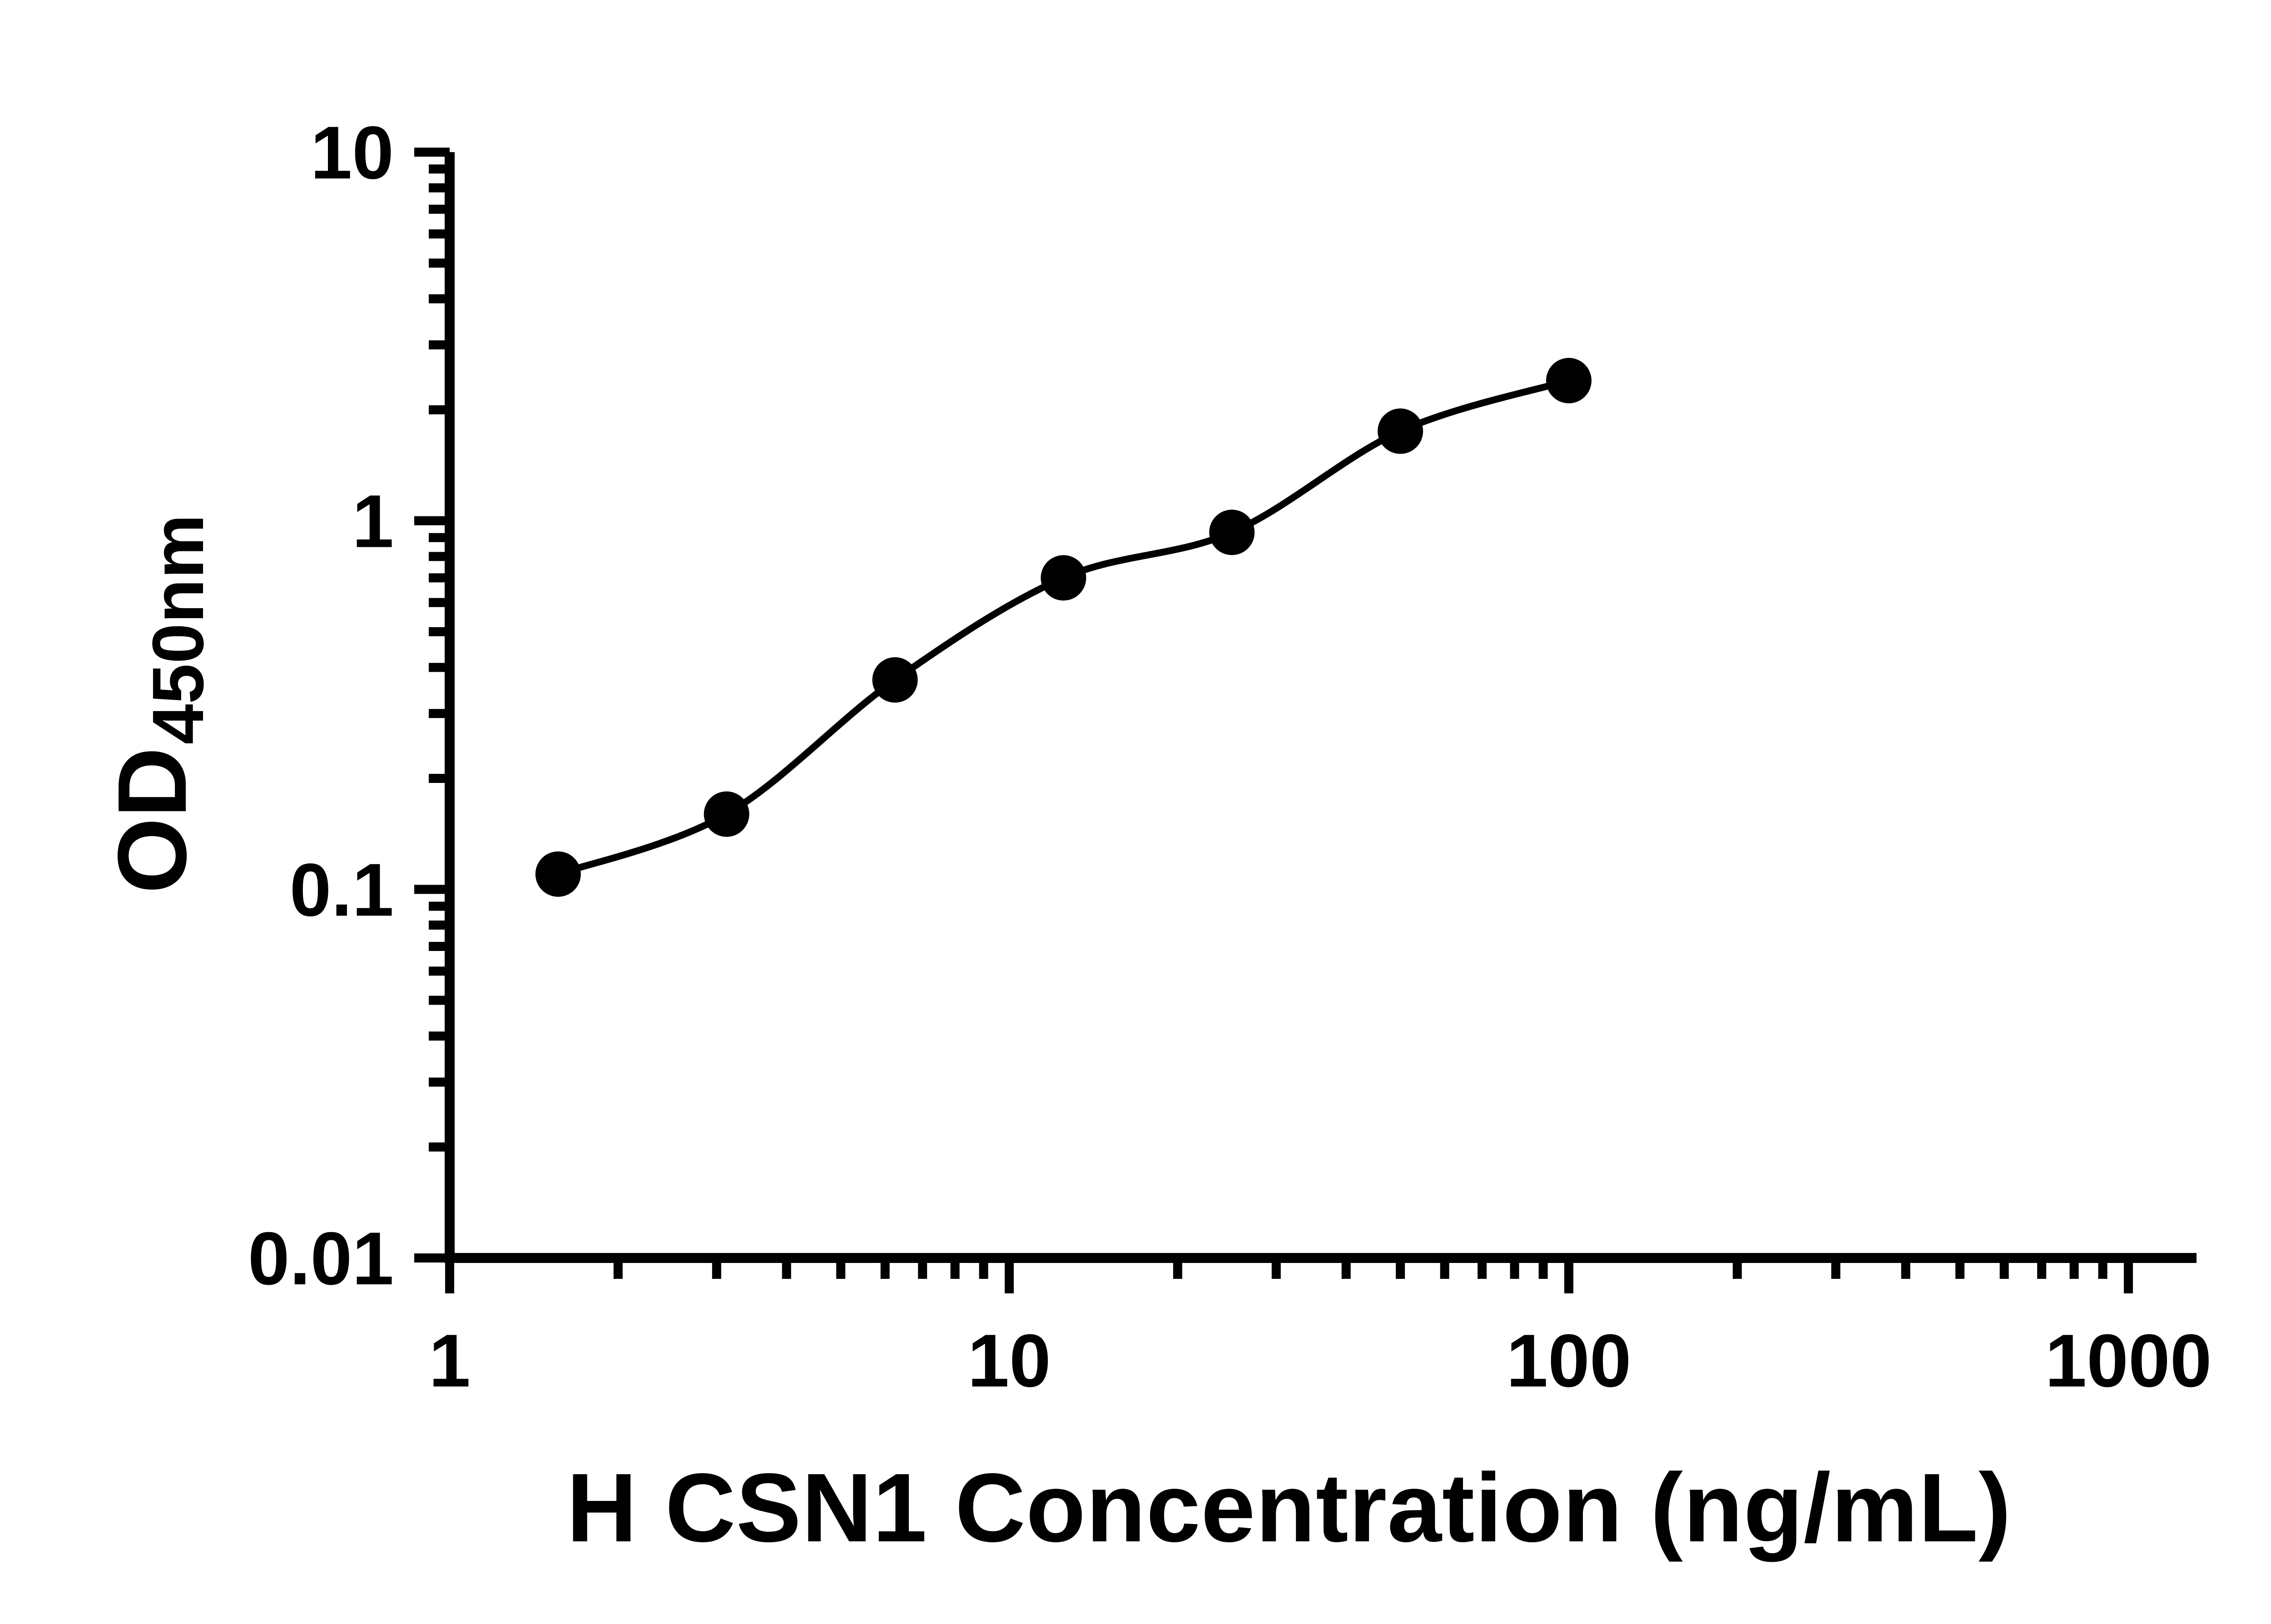 The image size is (2271, 1624). What do you see at coordinates (373, 521) in the screenshot?
I see `y-tick-label: 1` at bounding box center [373, 521].